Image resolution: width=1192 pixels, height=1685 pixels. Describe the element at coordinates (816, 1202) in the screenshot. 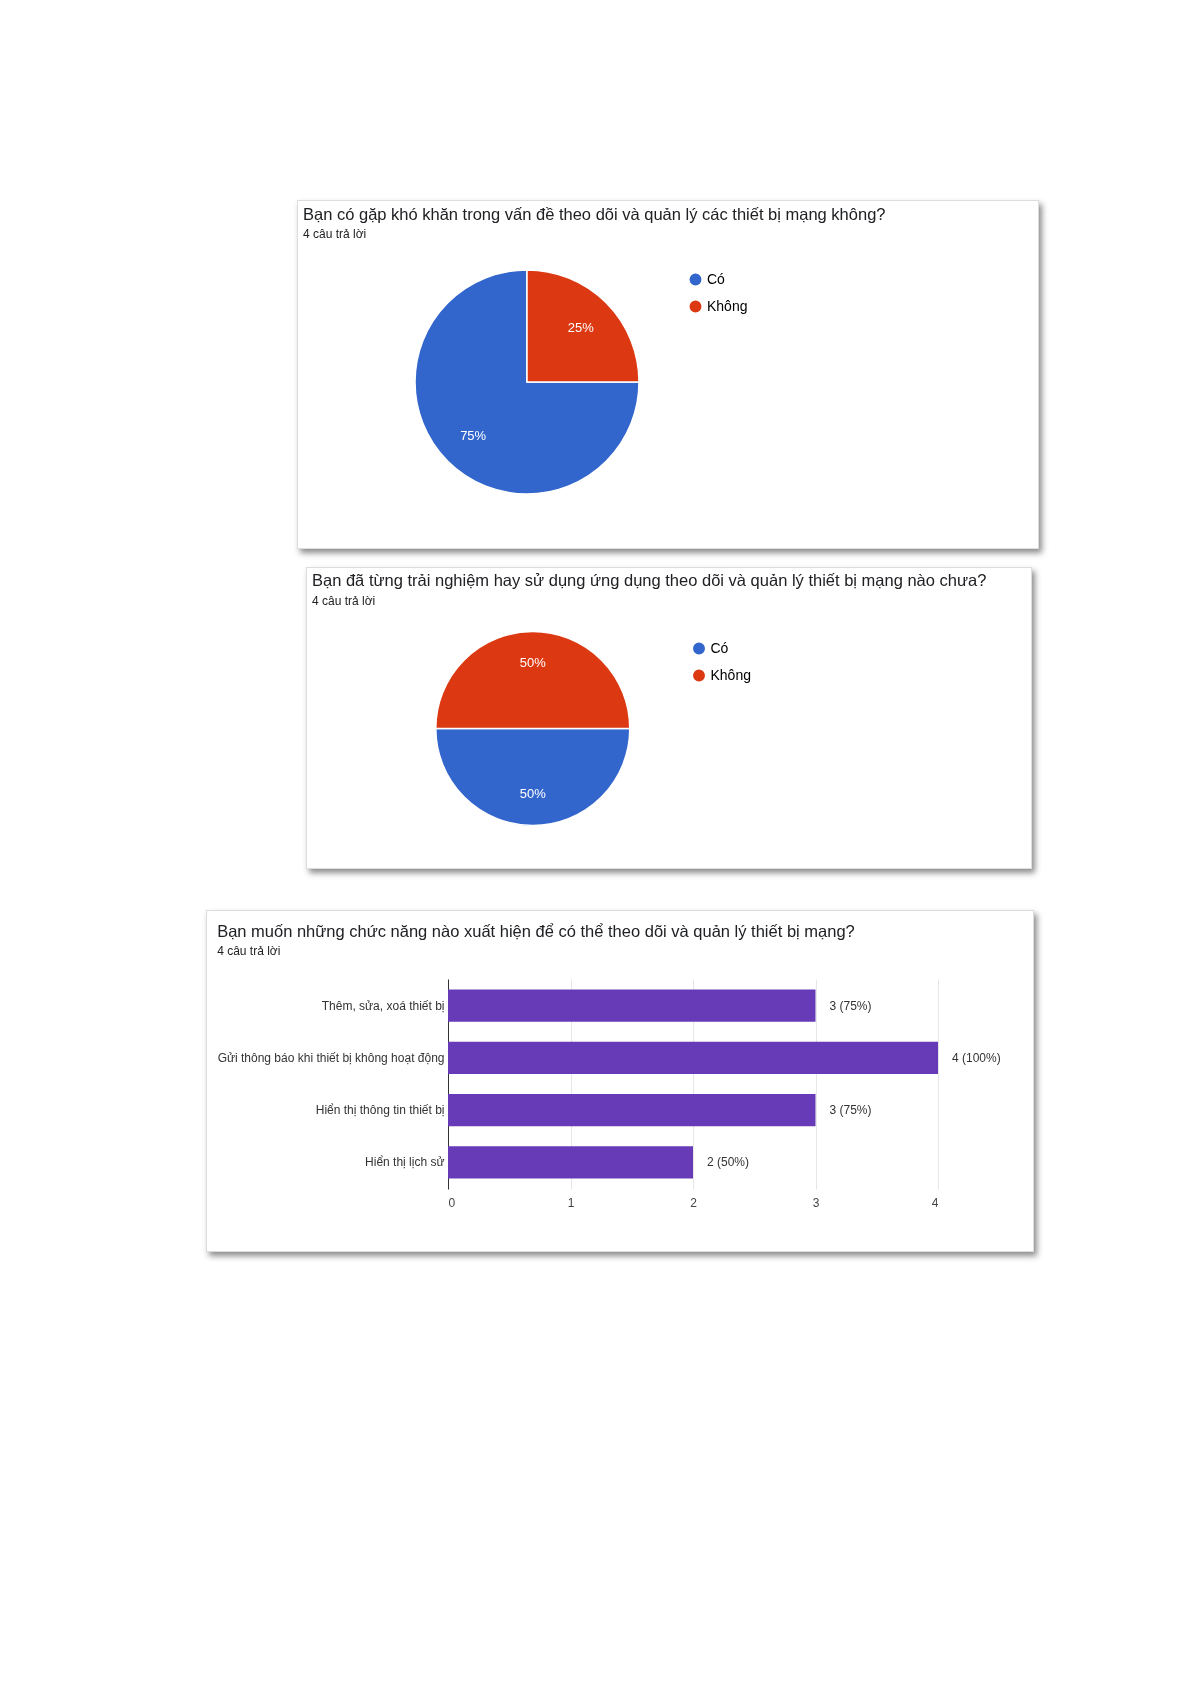

I see `x-tick-label: 3` at that location.